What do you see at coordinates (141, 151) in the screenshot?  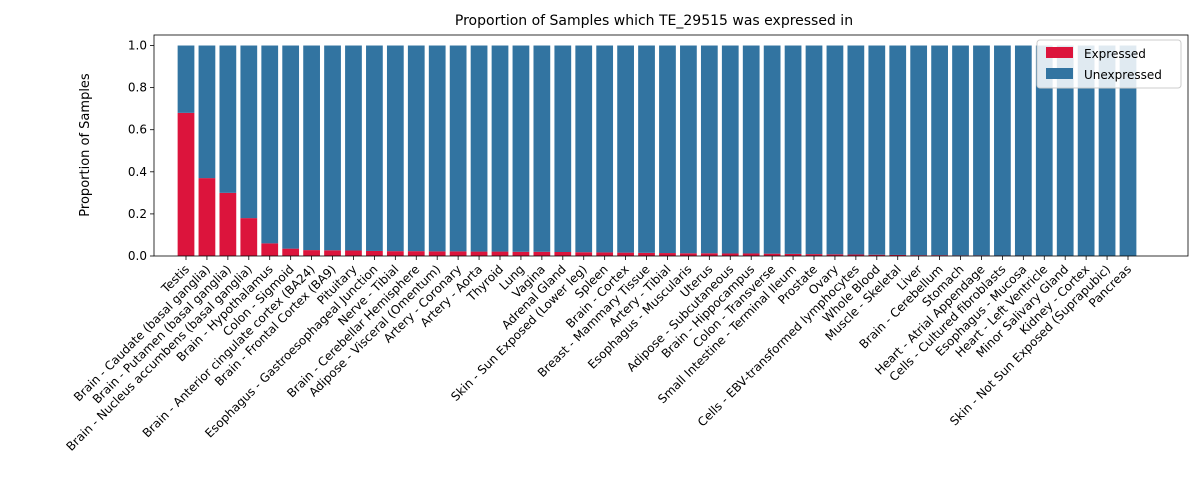 I see `y-ticks-group: 0.0 0.2 0.4 0.6 0.8 1.0` at bounding box center [141, 151].